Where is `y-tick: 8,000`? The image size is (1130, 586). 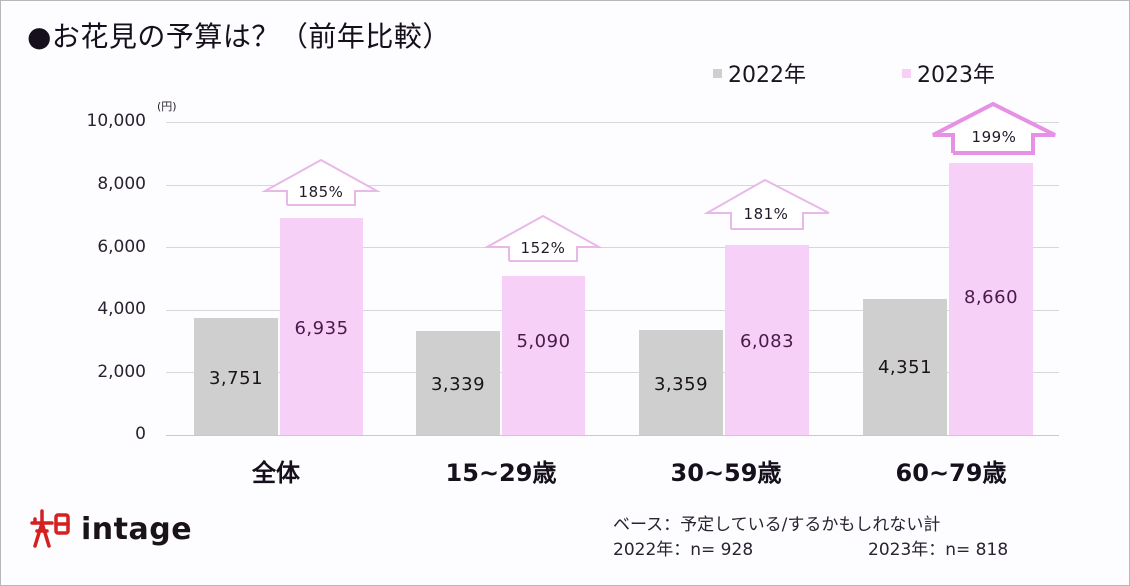 y-tick: 8,000 is located at coordinates (121, 184).